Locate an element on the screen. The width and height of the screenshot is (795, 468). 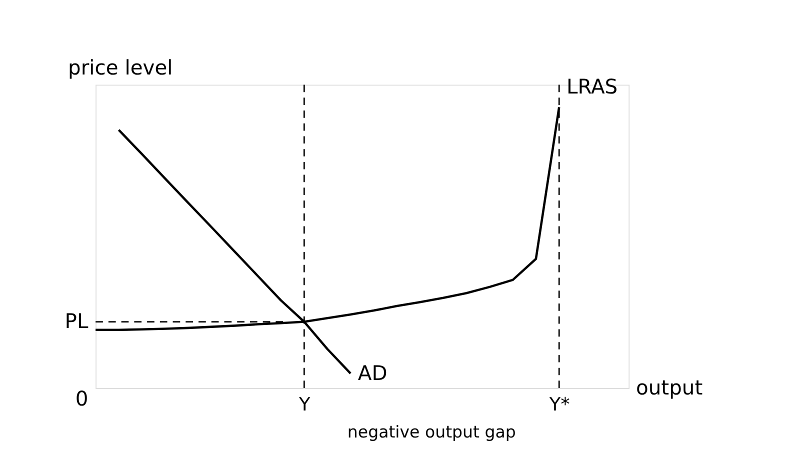
x-tick-label: Y is located at coordinates (305, 405).